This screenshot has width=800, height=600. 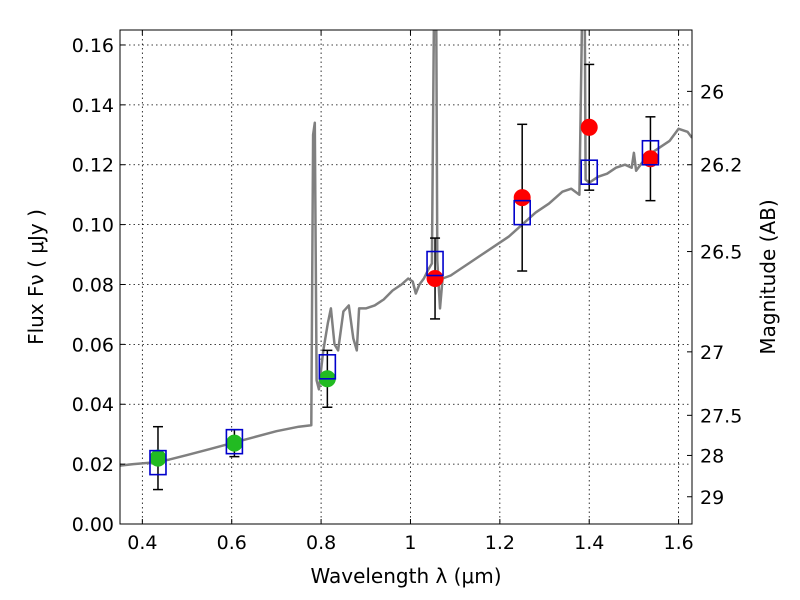 What do you see at coordinates (232, 543) in the screenshot?
I see `x-tick-label: 0.6` at bounding box center [232, 543].